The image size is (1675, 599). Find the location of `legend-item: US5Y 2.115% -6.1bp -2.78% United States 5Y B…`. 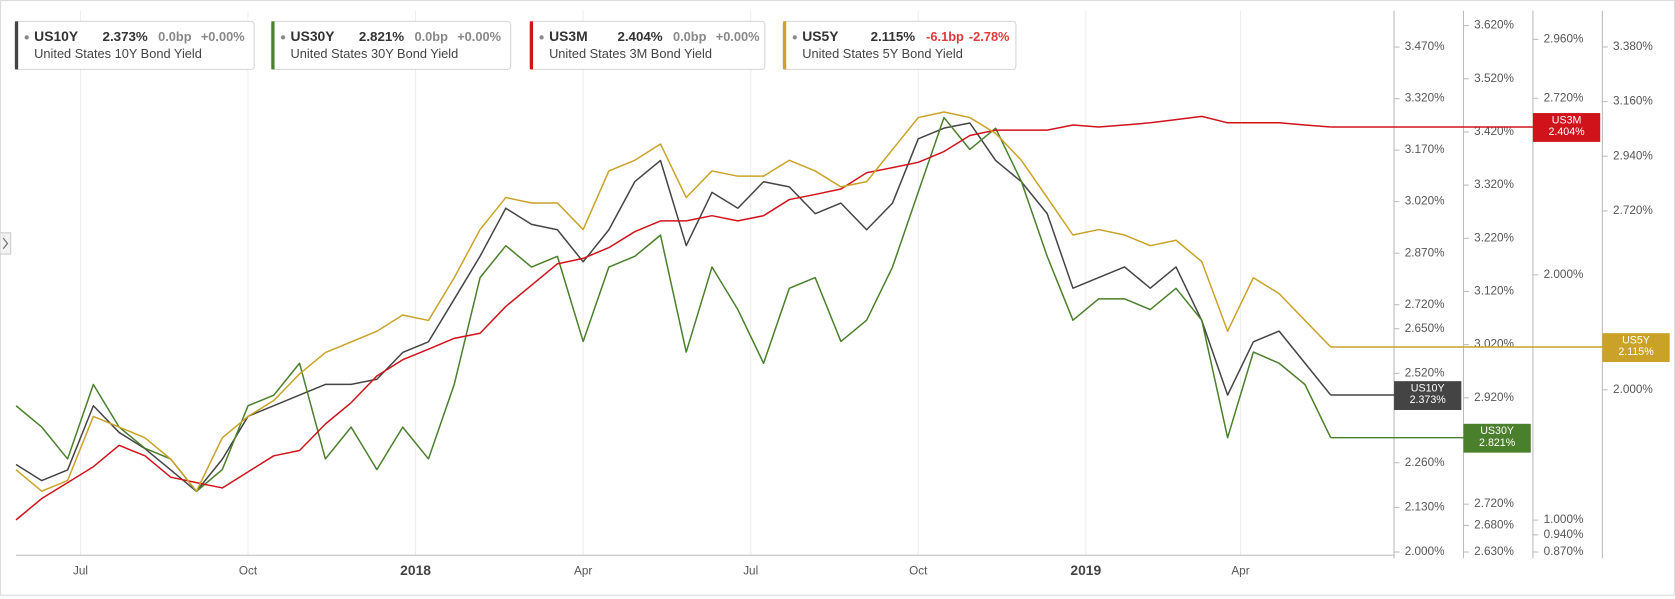

legend-item: US5Y 2.115% -6.1bp -2.78% United States 5Y B… is located at coordinates (899, 45).